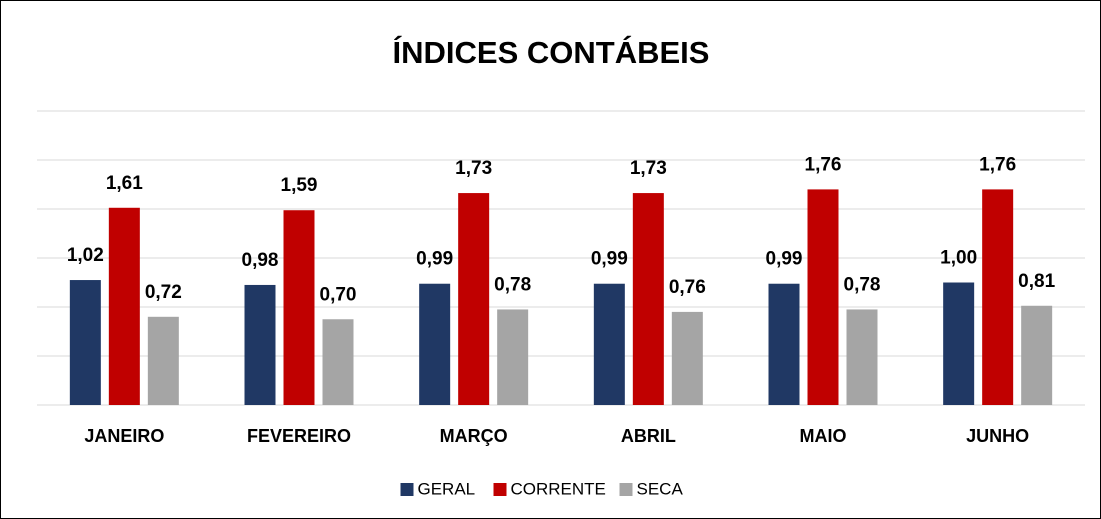 This screenshot has height=519, width=1101. What do you see at coordinates (660, 488) in the screenshot?
I see `legend-label: SECA` at bounding box center [660, 488].